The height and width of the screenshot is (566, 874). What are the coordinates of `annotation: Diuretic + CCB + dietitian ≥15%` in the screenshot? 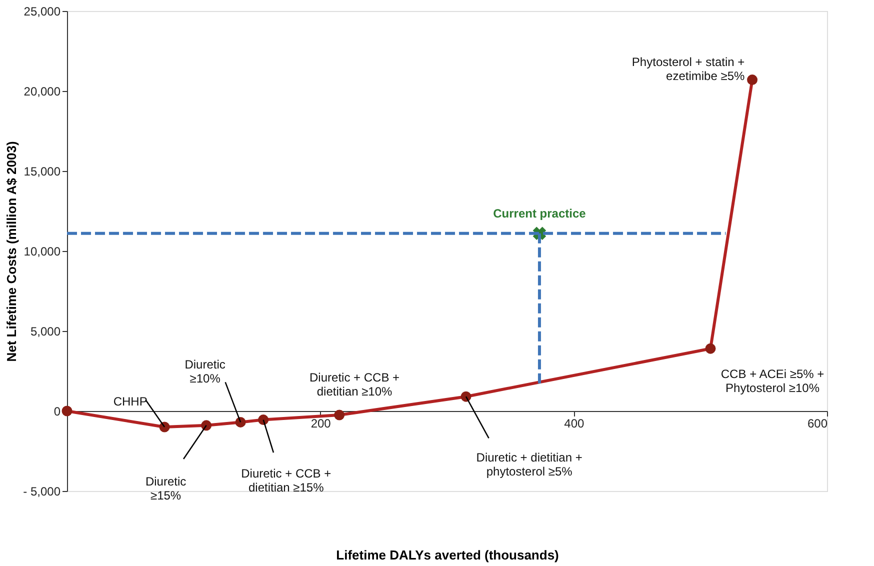 It's located at (286, 480).